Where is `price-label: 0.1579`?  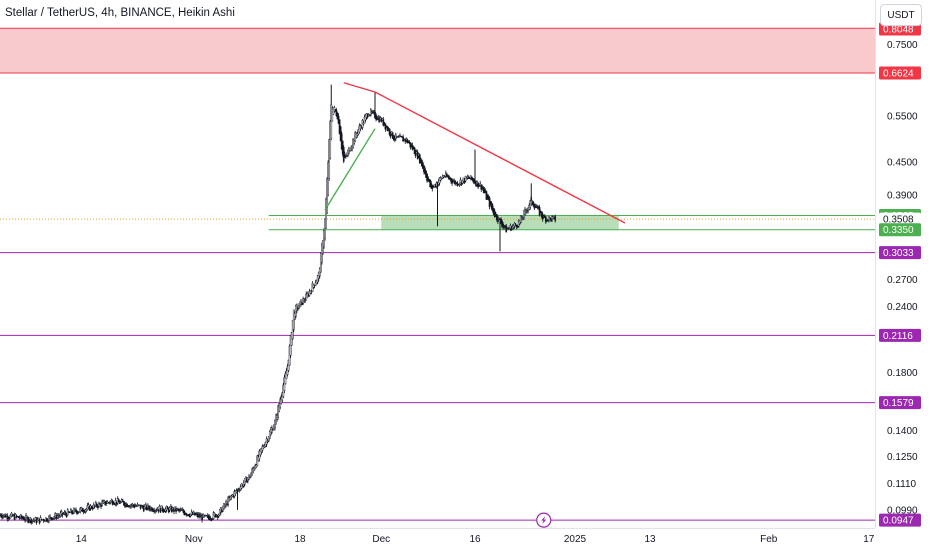 price-label: 0.1579 is located at coordinates (900, 403).